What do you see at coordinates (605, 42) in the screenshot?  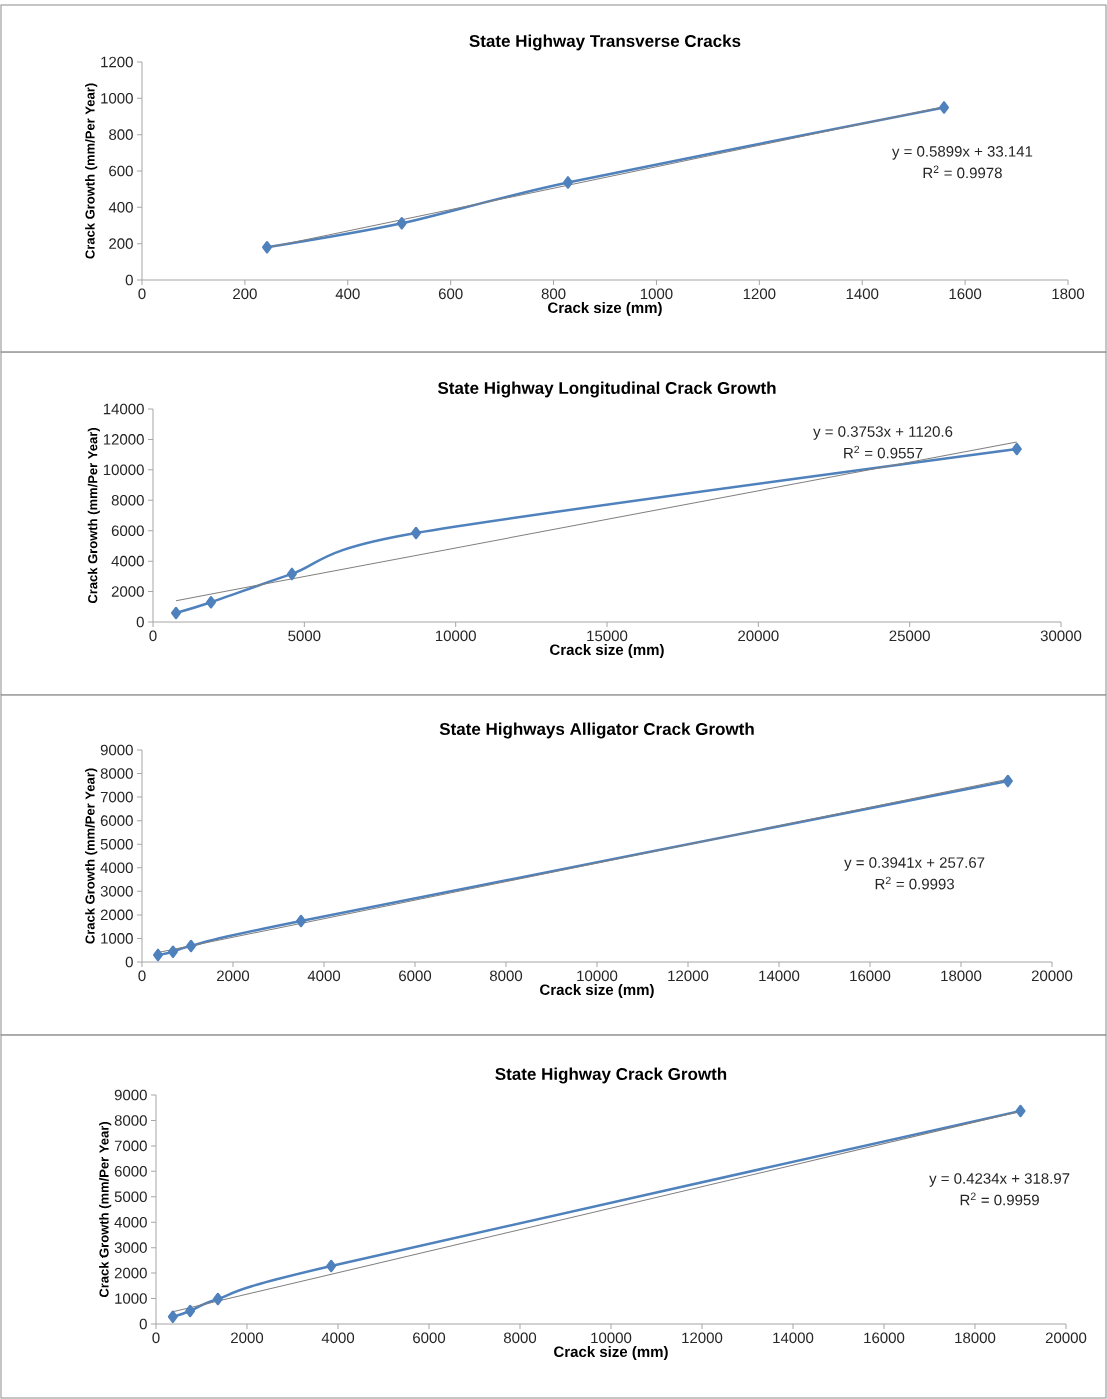 I see `chart-title: State Highway Transverse Cracks` at bounding box center [605, 42].